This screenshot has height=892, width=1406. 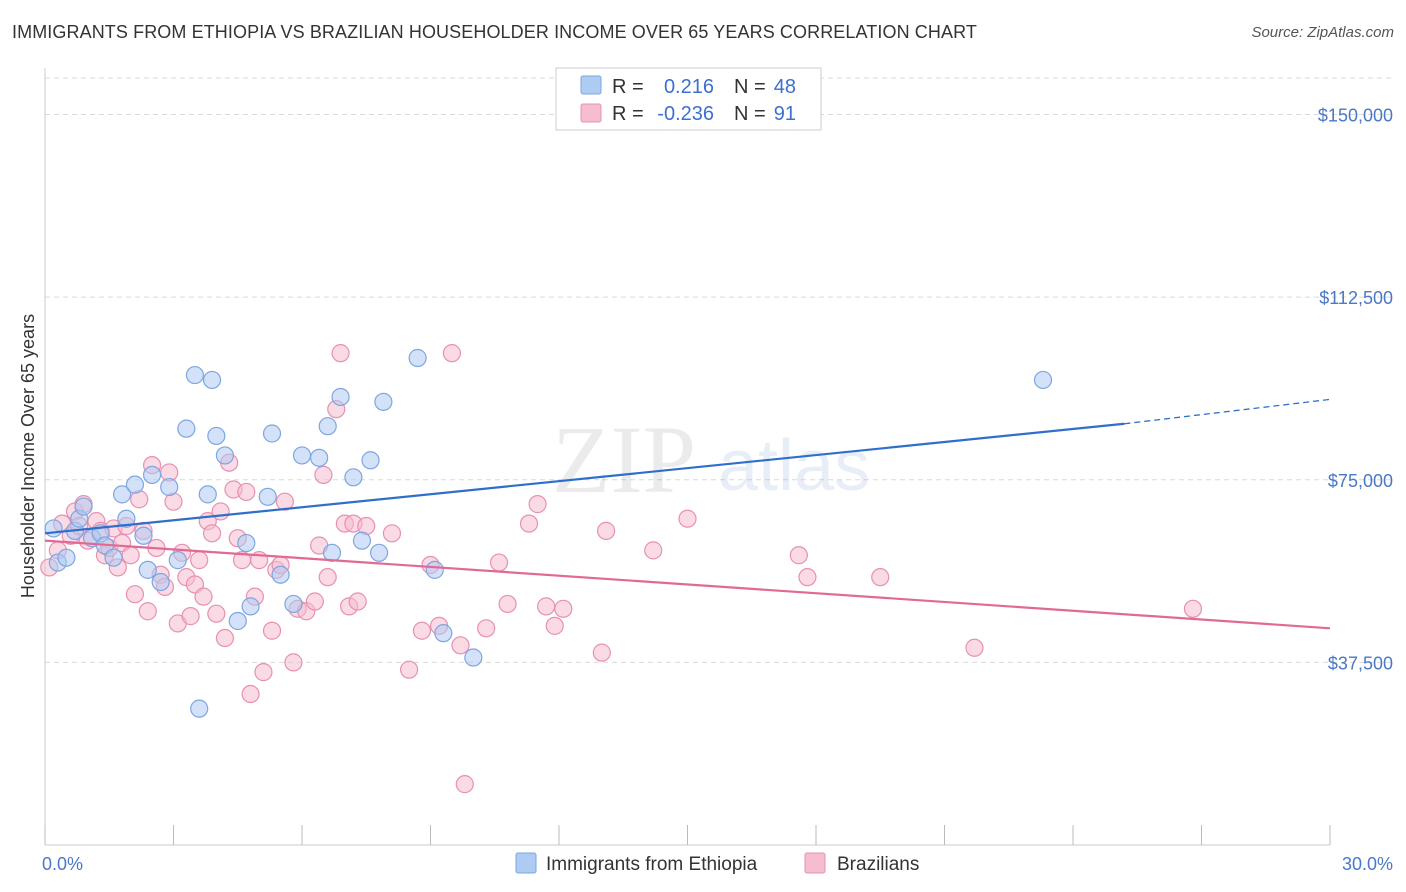 What do you see at coordinates (1360, 481) in the screenshot?
I see `y-tick-label-1: $75,000` at bounding box center [1360, 481].